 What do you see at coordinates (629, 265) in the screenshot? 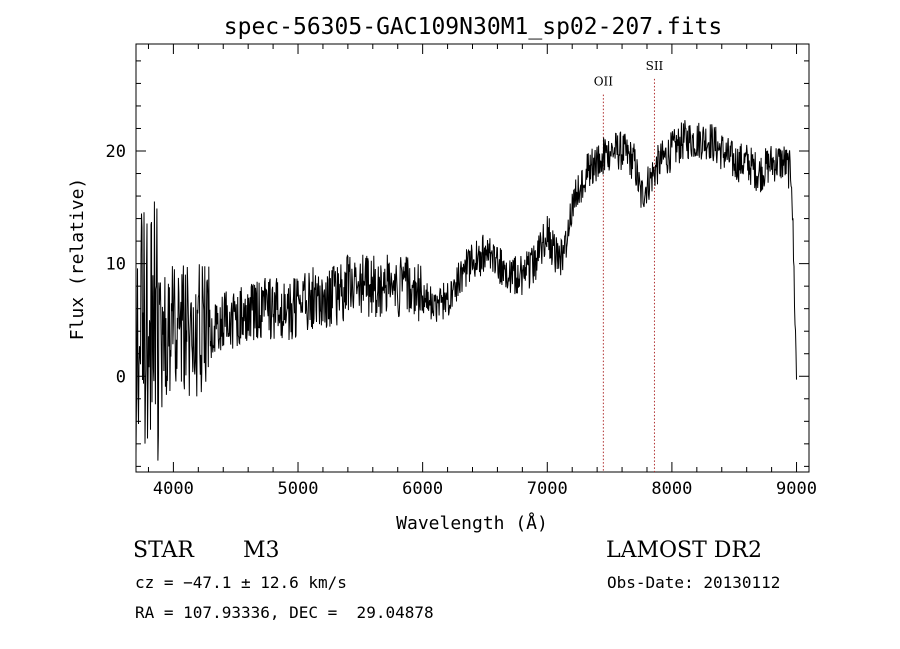
I see `reference-lines: OII SII` at bounding box center [629, 265].